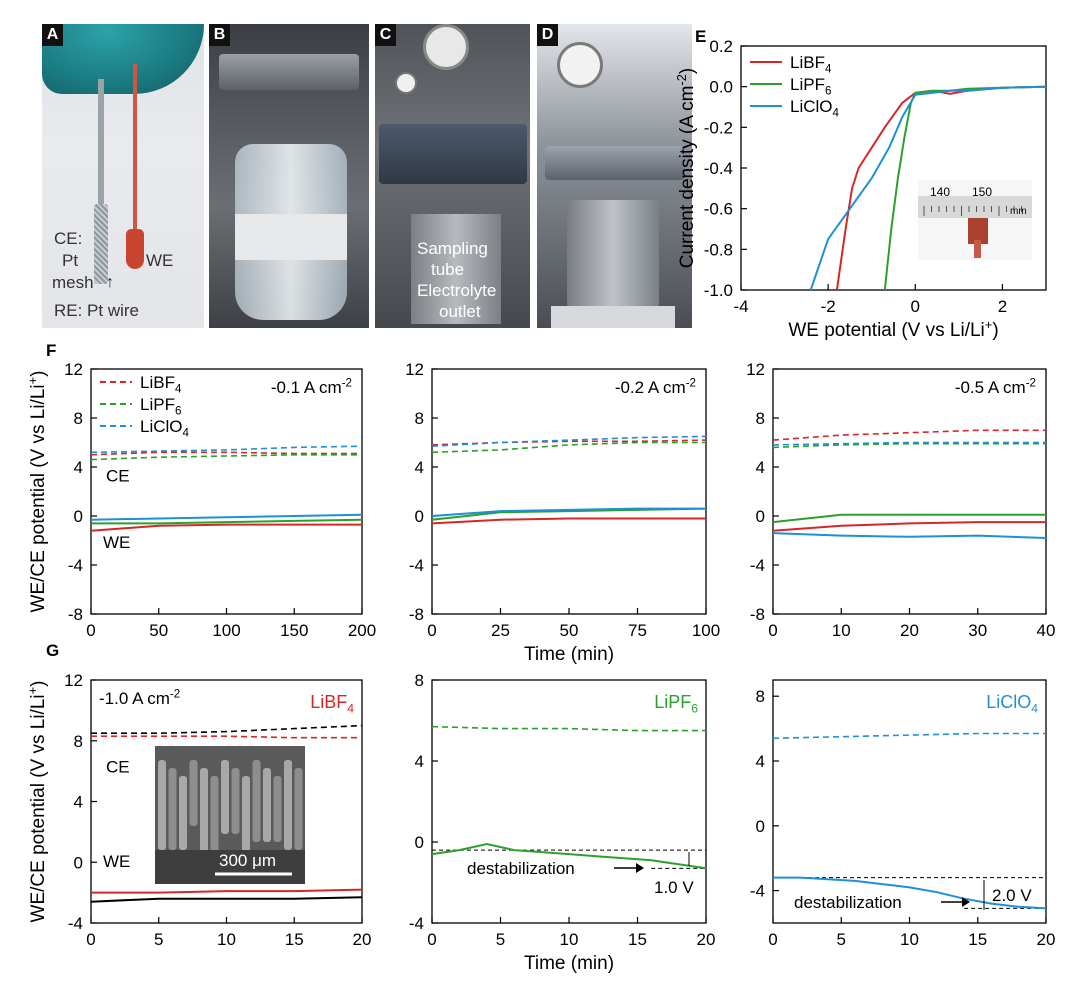 The height and width of the screenshot is (1000, 1080). I want to click on label-outlet: outlet, so click(460, 311).